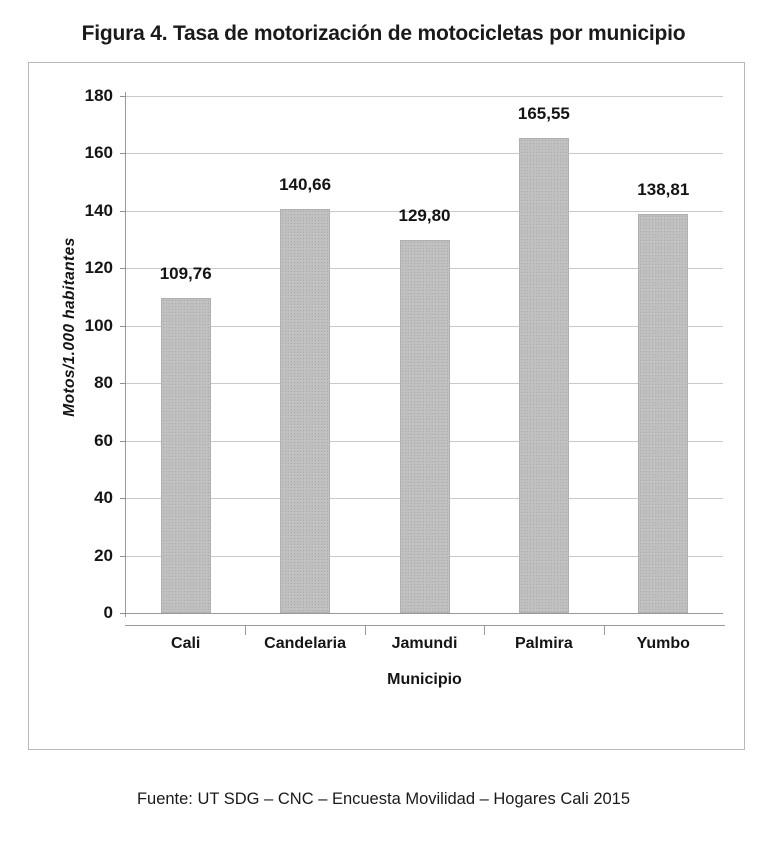 Image resolution: width=767 pixels, height=852 pixels. I want to click on y-axis-title: Motos/1.000 habitantes, so click(69, 327).